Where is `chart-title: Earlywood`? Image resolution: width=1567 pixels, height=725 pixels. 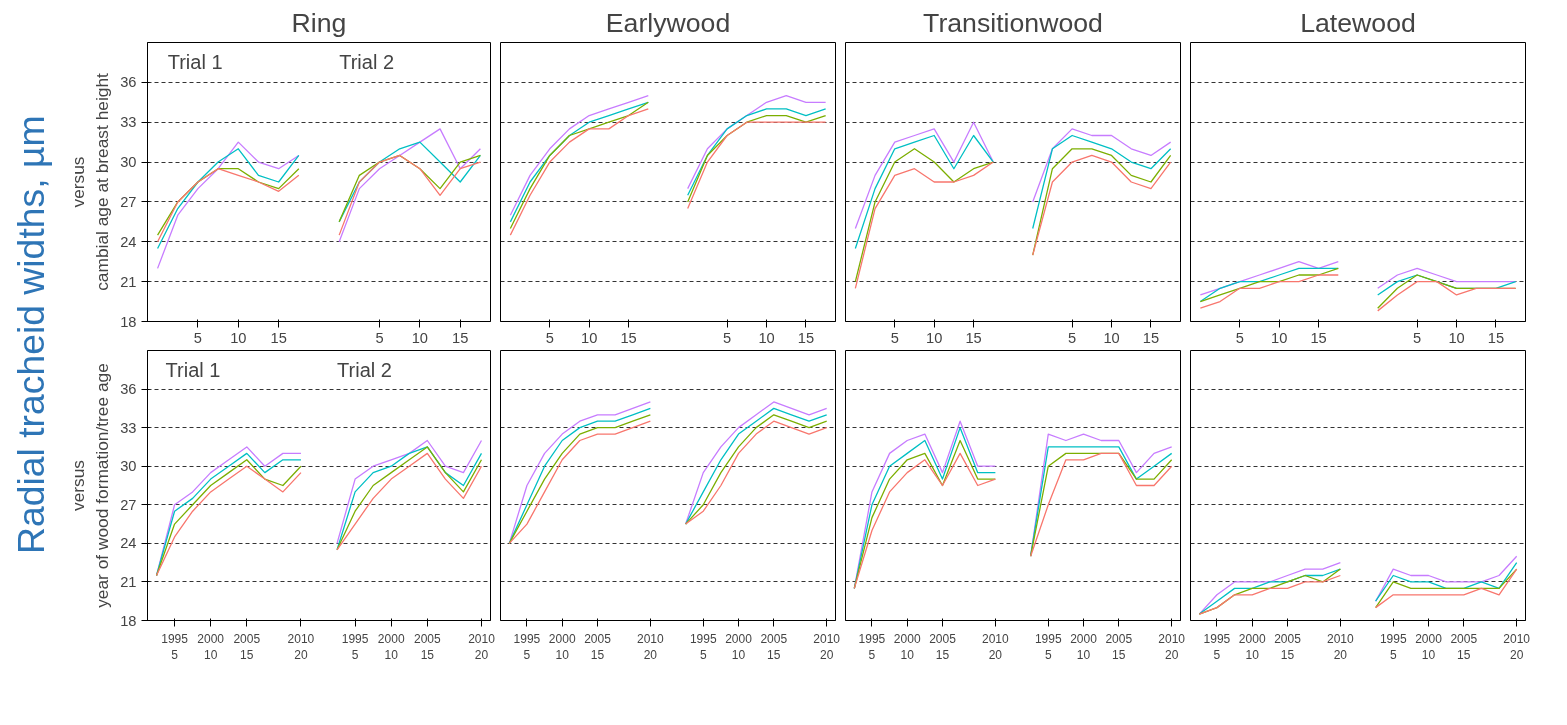 chart-title: Earlywood is located at coordinates (668, 22).